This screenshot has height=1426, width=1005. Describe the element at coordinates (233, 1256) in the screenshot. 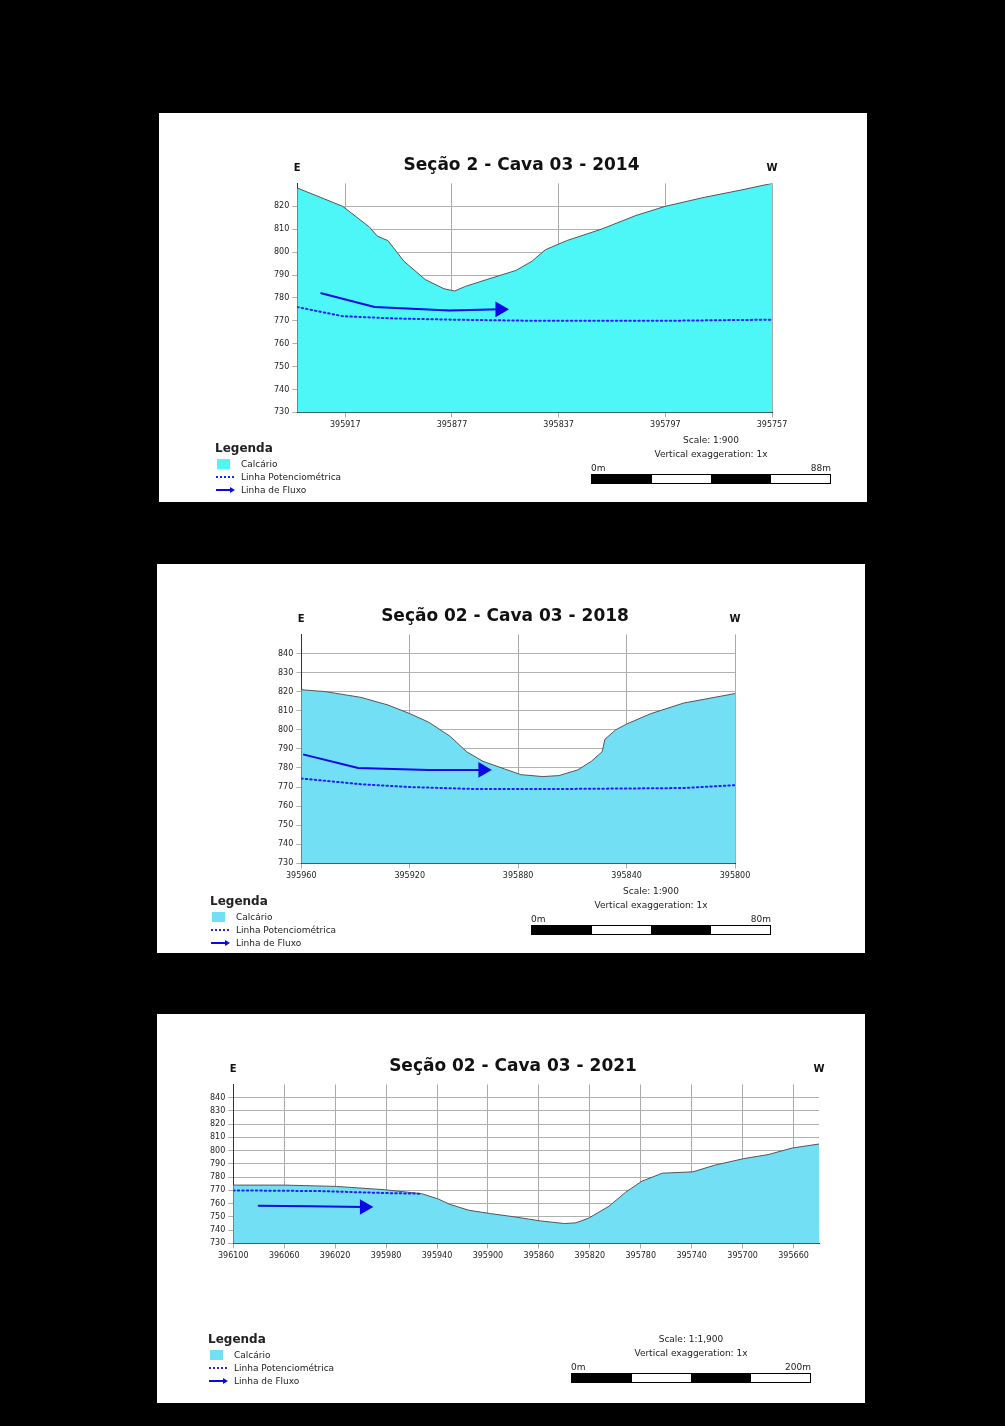

I see `x-tick-label: 396100` at that location.